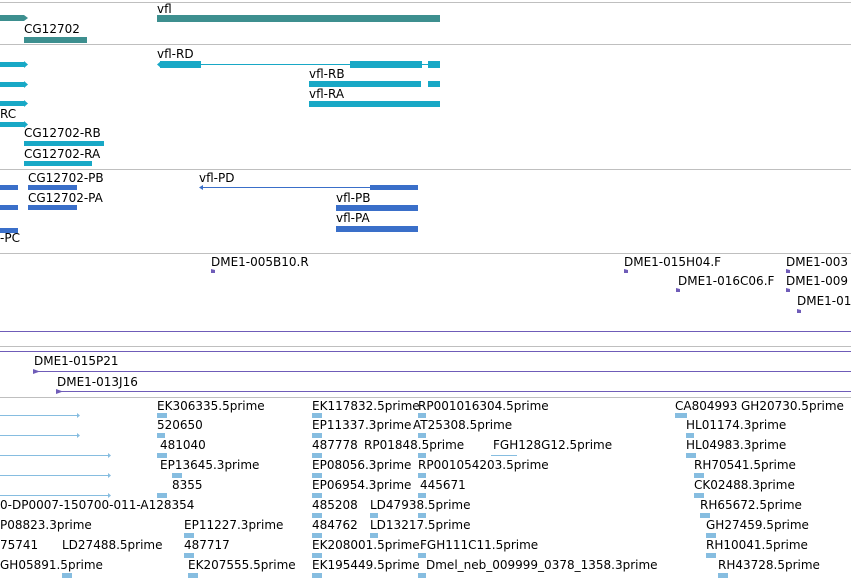 The image size is (851, 581). Describe the element at coordinates (10, 238) in the screenshot. I see `protein-label-pc: -PC` at that location.